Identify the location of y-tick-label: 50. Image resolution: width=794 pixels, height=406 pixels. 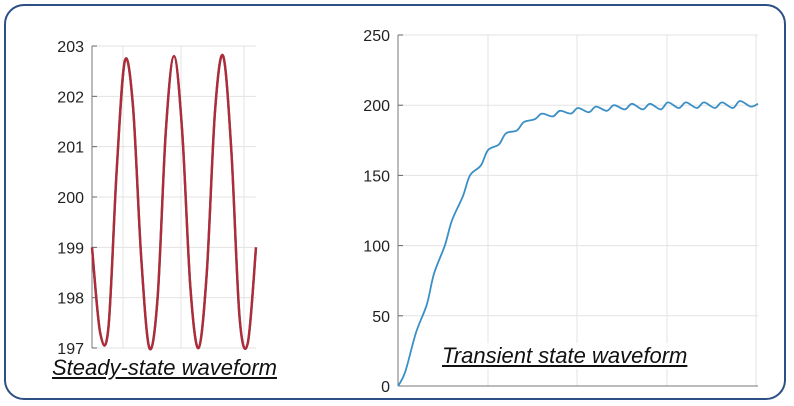
(381, 317).